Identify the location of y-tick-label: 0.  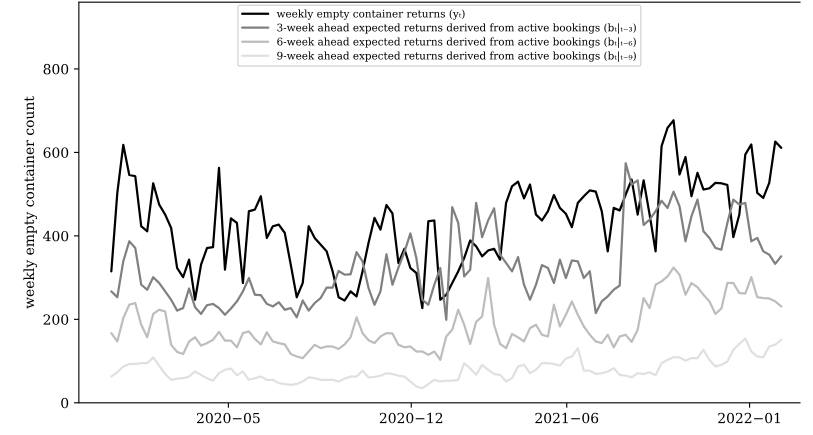
(64, 403).